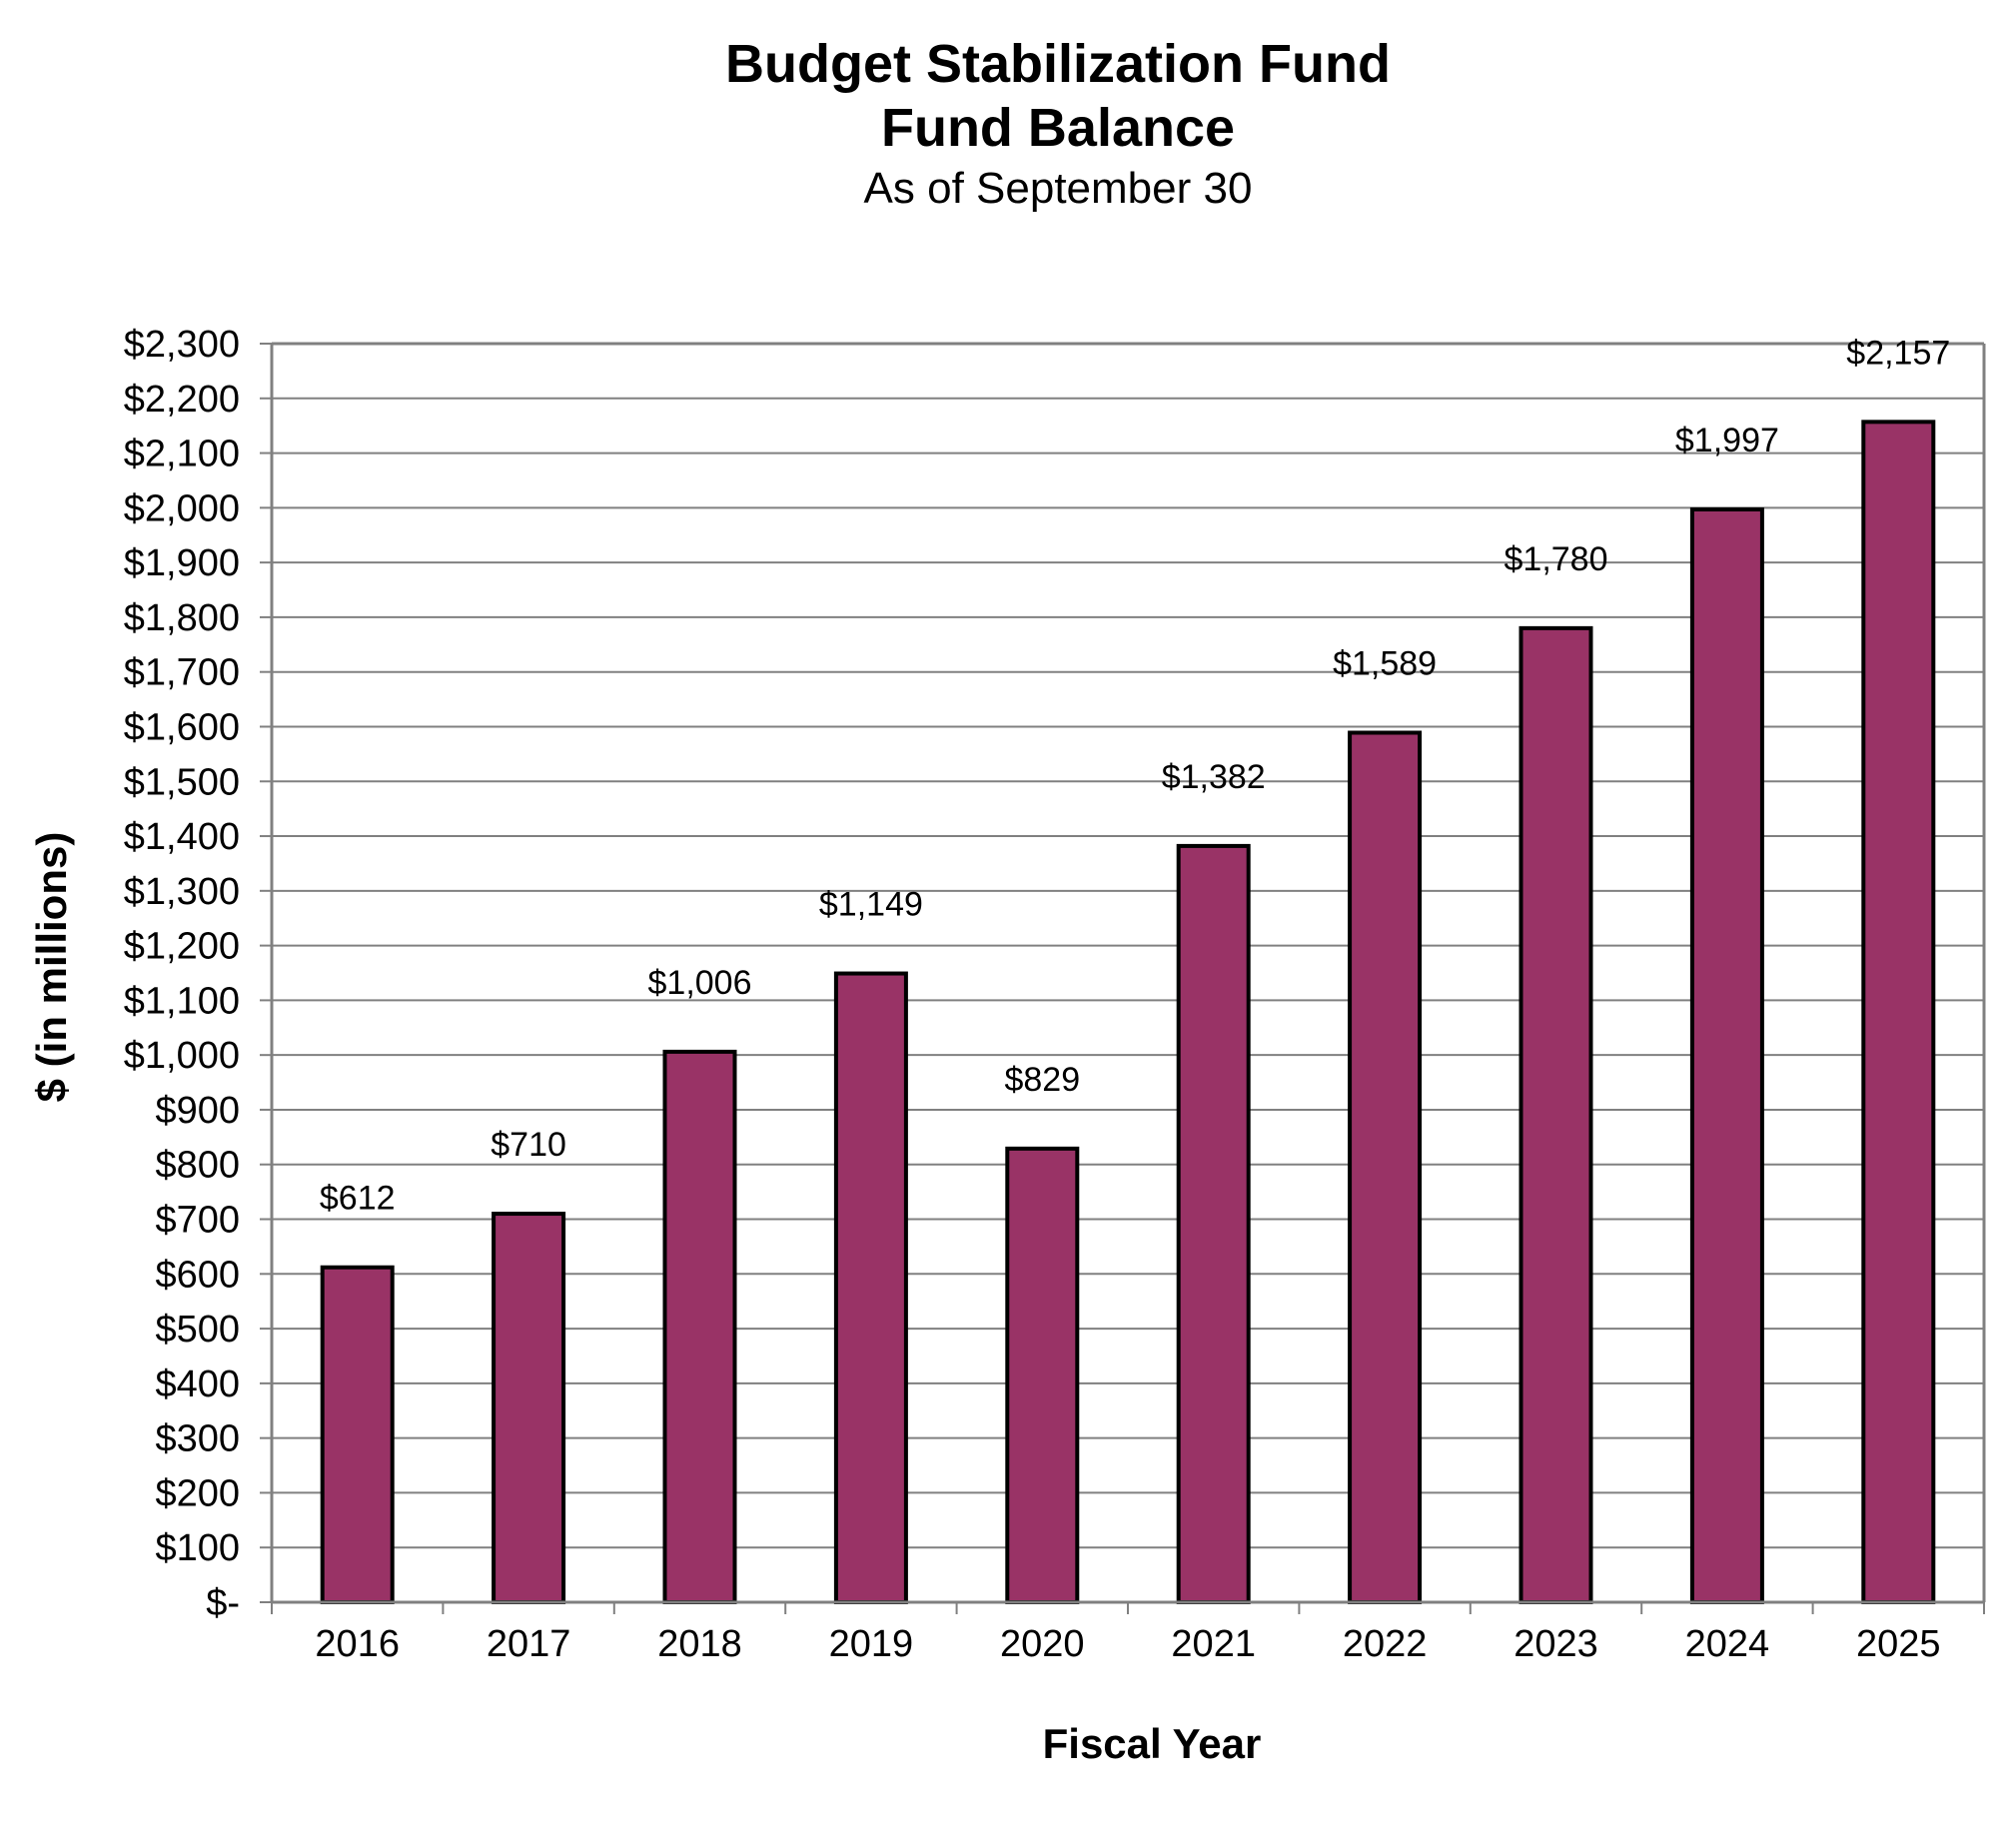  Describe the element at coordinates (357, 1435) in the screenshot. I see `bar-2016` at that location.